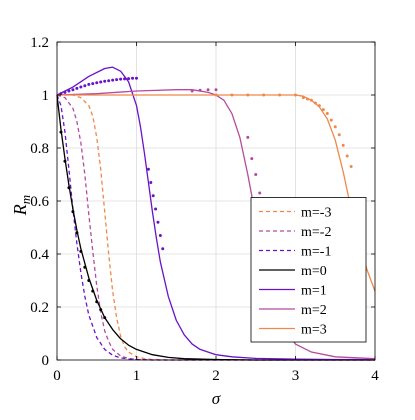 The image size is (415, 420). What do you see at coordinates (39, 202) in the screenshot?
I see `y-tick-label: 0.6` at bounding box center [39, 202].